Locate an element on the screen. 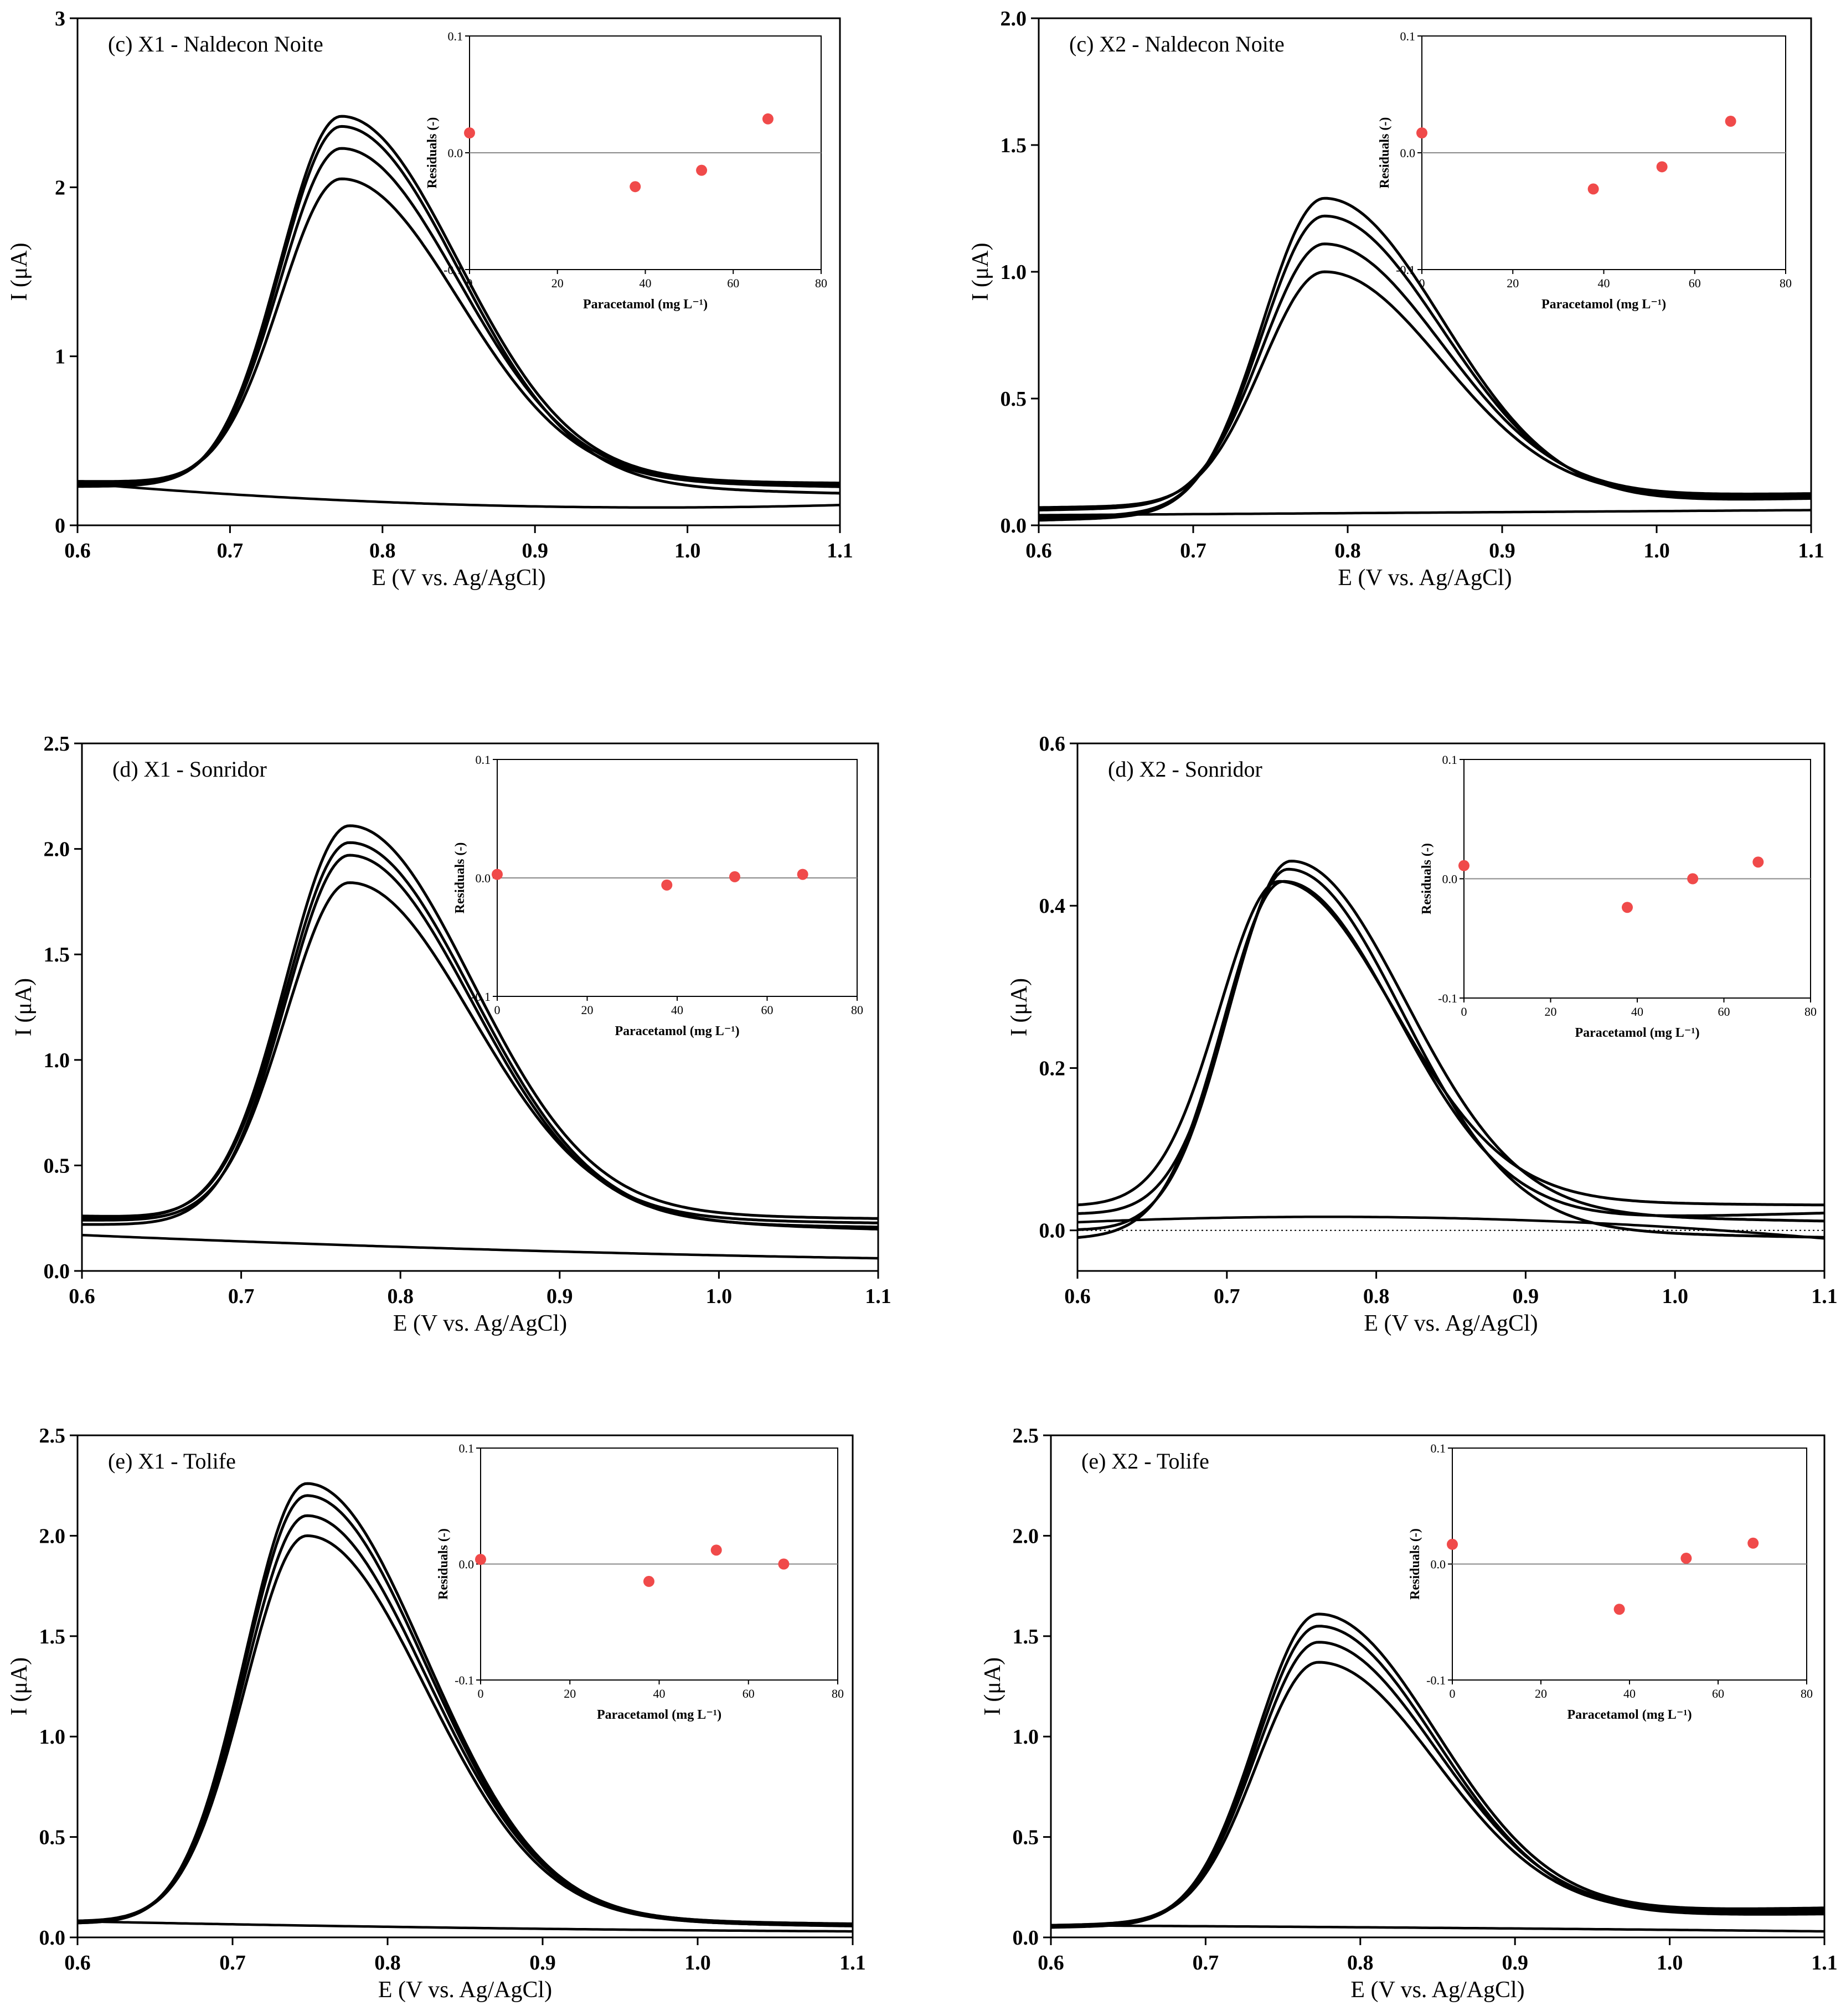  y-tick-label: 0 is located at coordinates (60, 525).